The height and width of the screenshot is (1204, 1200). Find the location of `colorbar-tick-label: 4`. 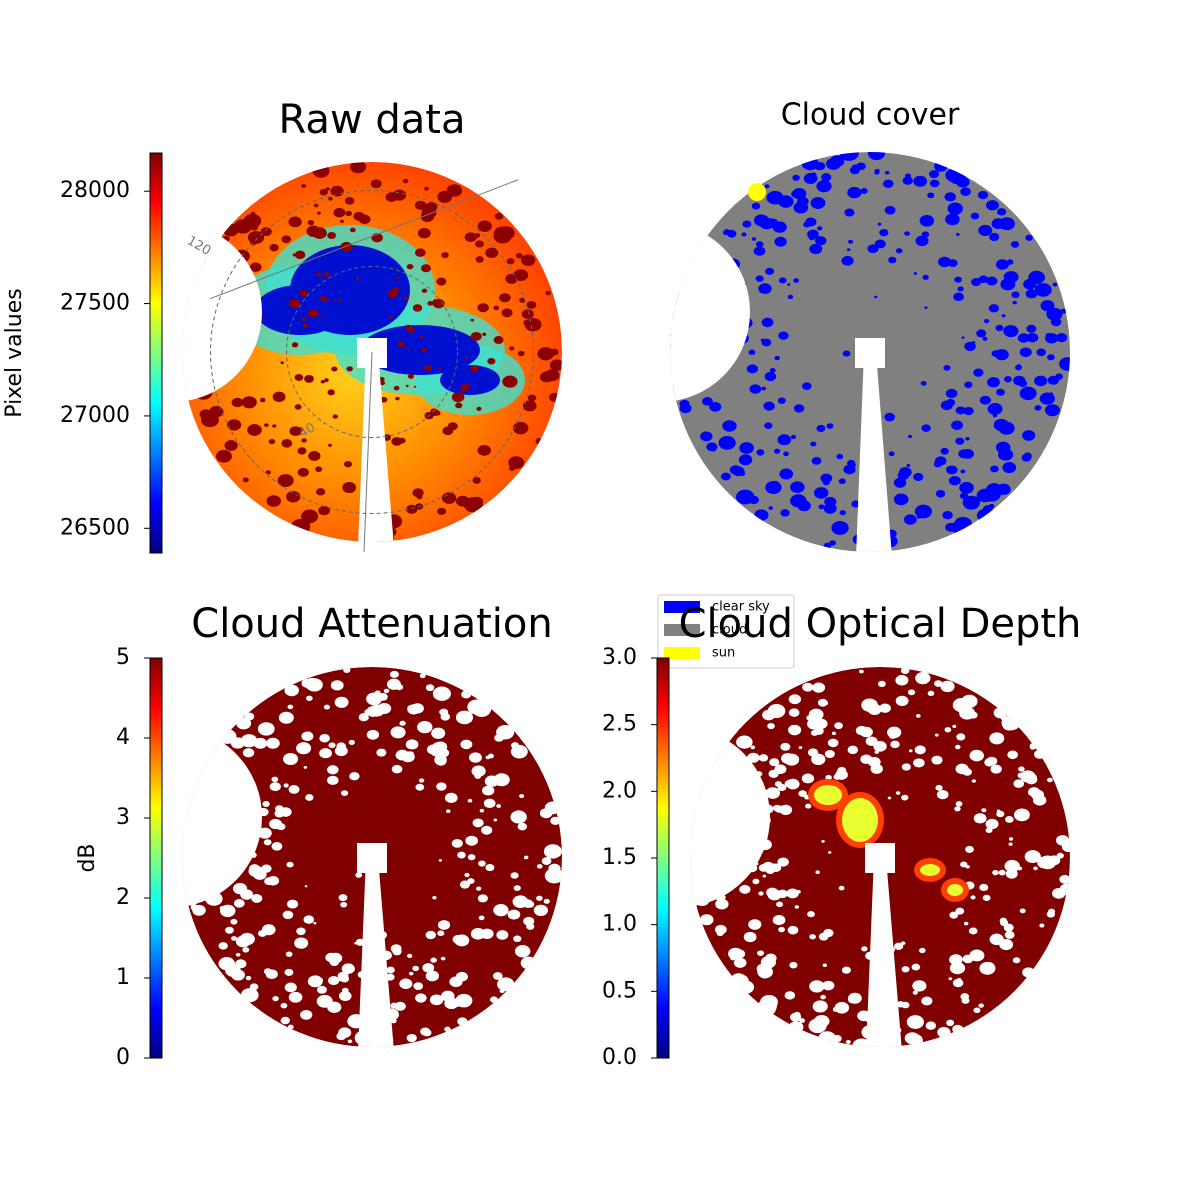

colorbar-tick-label: 4 is located at coordinates (123, 737).